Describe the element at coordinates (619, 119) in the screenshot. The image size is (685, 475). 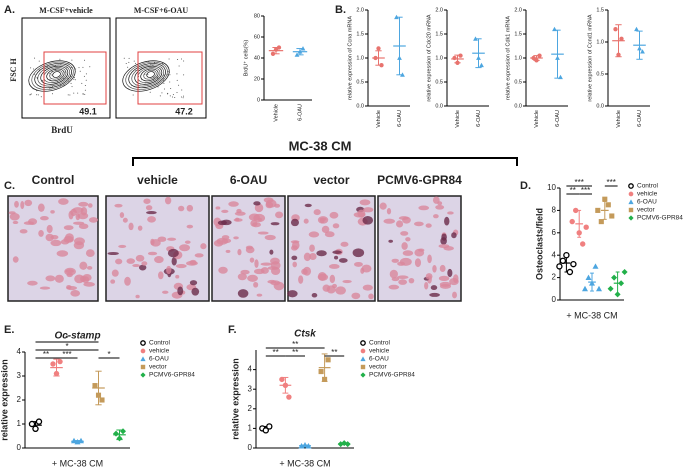
I see `x-tick-label: Vehicle` at that location.